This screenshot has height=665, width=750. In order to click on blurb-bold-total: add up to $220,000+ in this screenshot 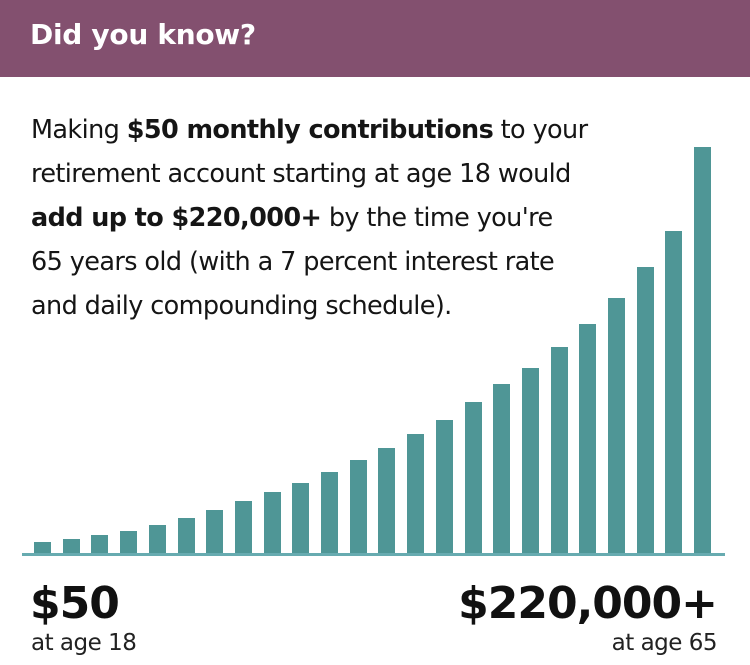, I will do `click(176, 218)`.